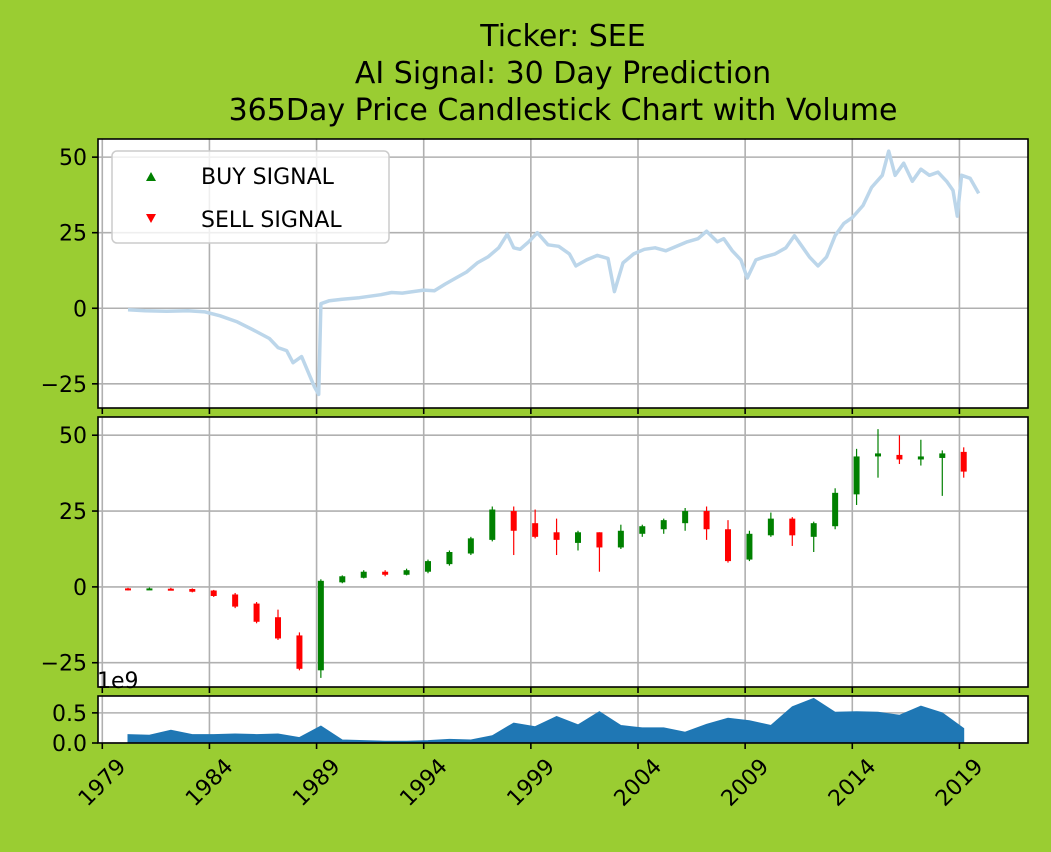 The height and width of the screenshot is (852, 1051). Describe the element at coordinates (80, 309) in the screenshot. I see `price-line-y-tick-label: 0` at that location.